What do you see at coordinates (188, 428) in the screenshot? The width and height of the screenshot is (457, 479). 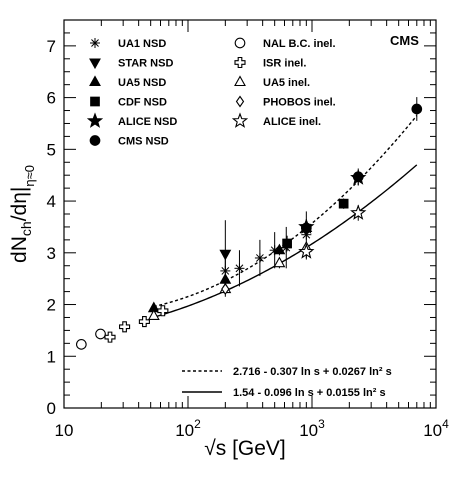 I see `x-tick-label: 10²` at bounding box center [188, 428].